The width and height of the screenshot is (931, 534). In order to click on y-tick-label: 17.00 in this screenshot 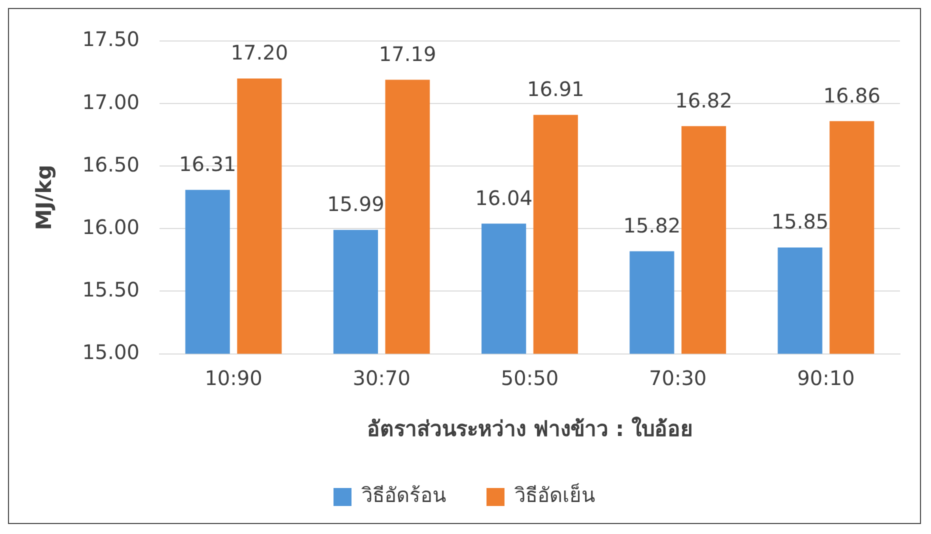, I will do `click(111, 102)`.